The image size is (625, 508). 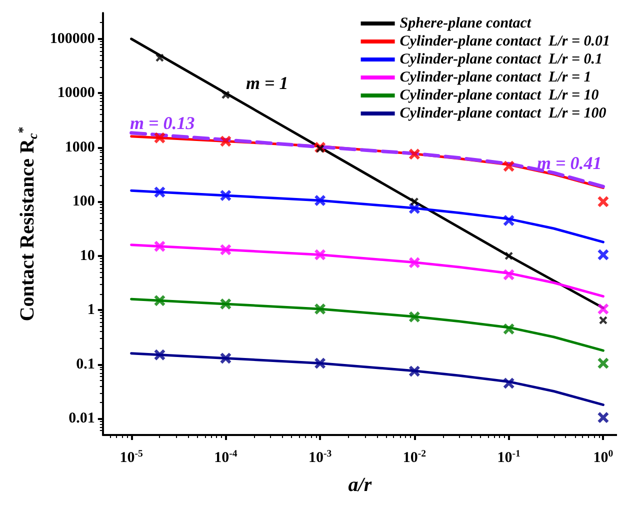 I want to click on y-tick-label: 0.01, so click(x=81, y=418).